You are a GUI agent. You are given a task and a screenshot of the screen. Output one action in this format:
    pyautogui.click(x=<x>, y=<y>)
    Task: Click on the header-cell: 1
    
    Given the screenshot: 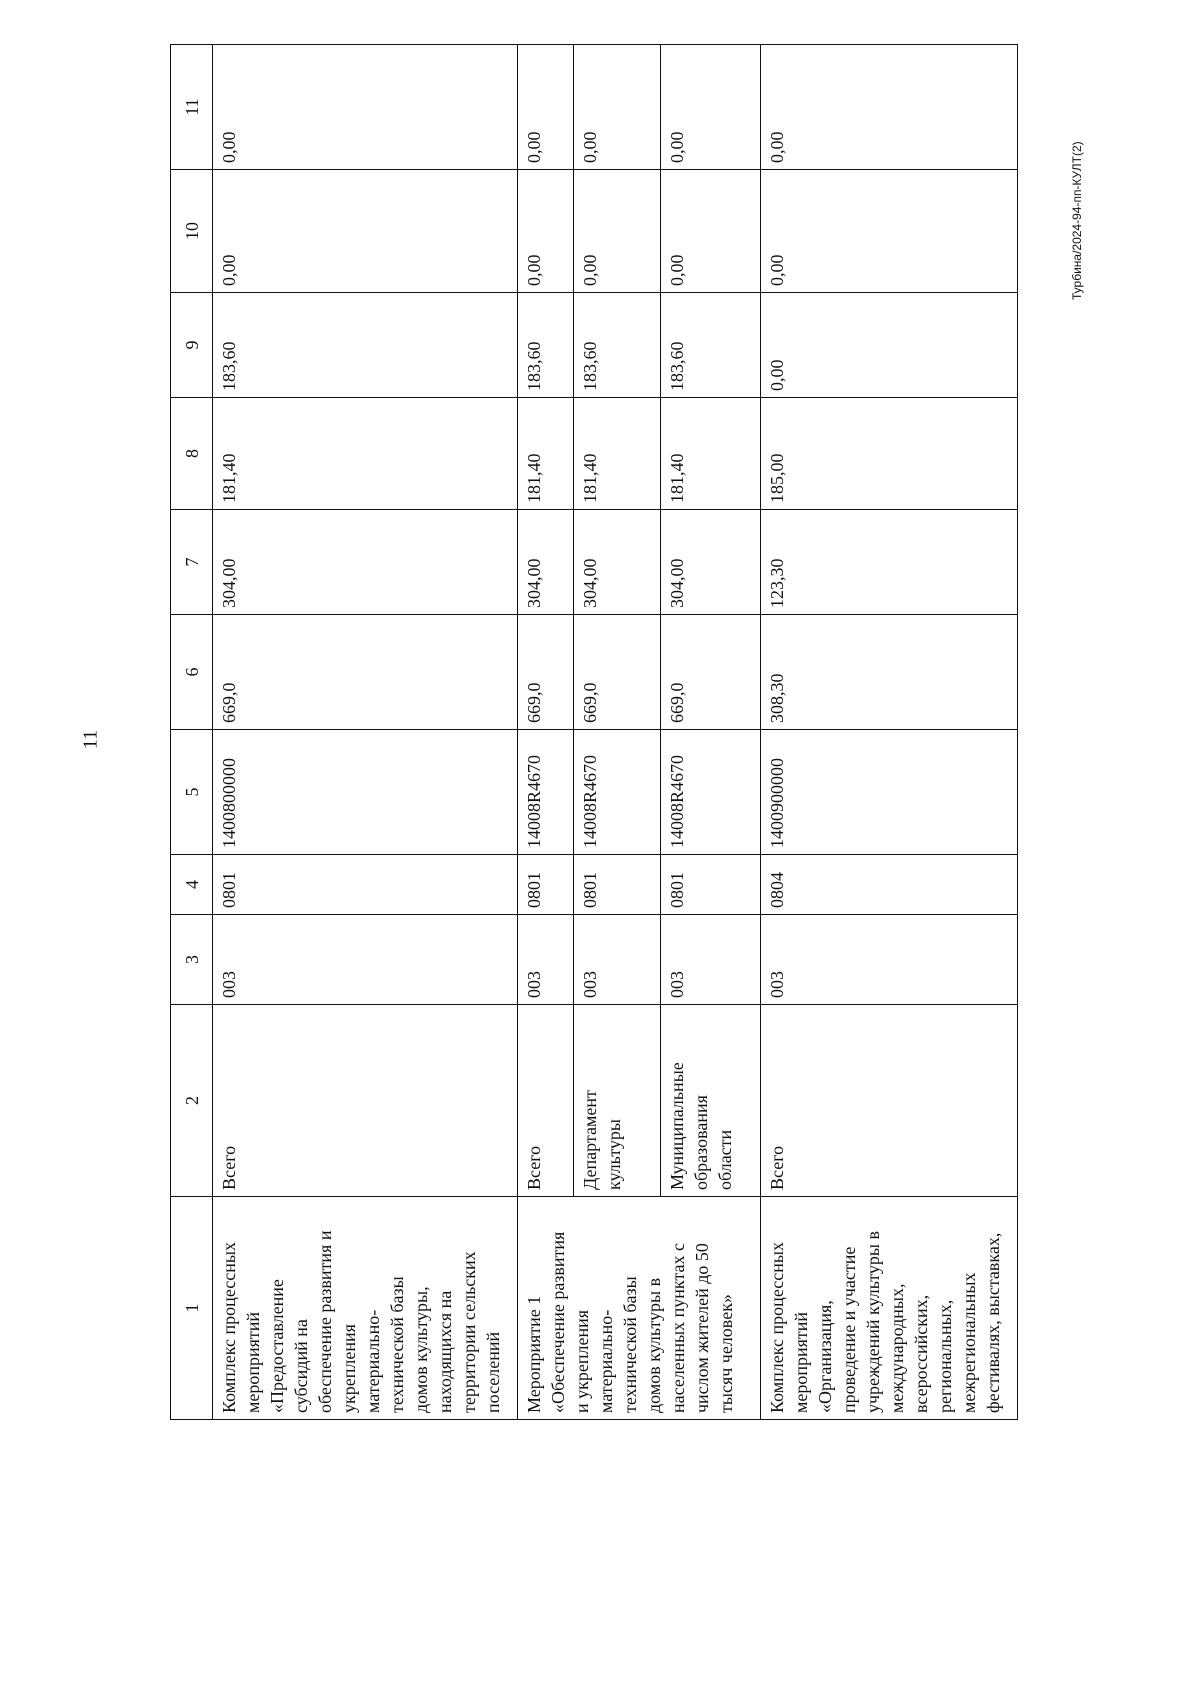 What is the action you would take?
    pyautogui.click(x=191, y=1308)
    